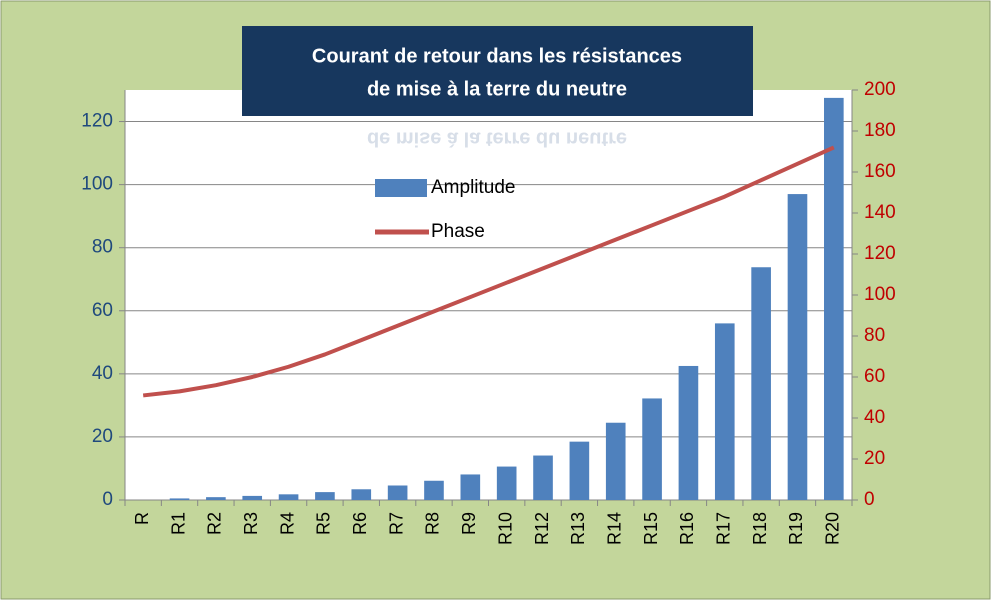 Image resolution: width=991 pixels, height=605 pixels. What do you see at coordinates (880, 171) in the screenshot?
I see `y2-tick-label: 160` at bounding box center [880, 171].